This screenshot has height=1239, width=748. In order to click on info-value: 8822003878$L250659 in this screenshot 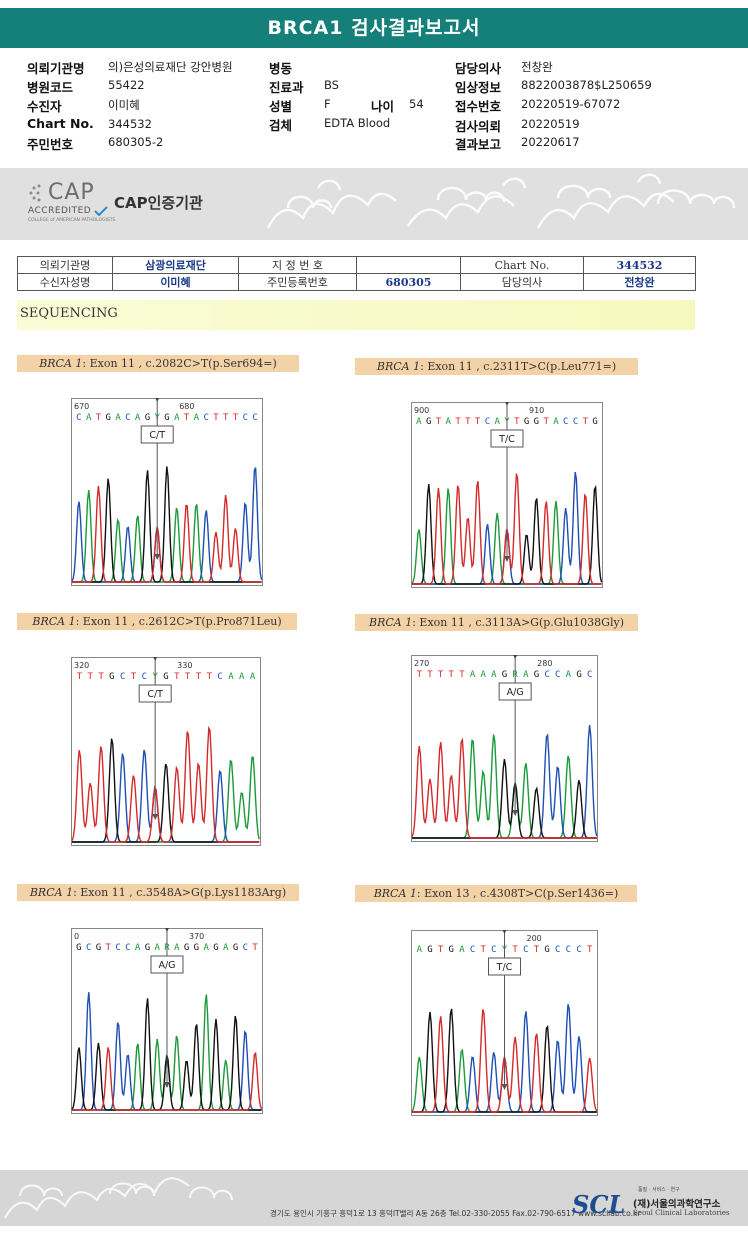, I will do `click(586, 85)`.